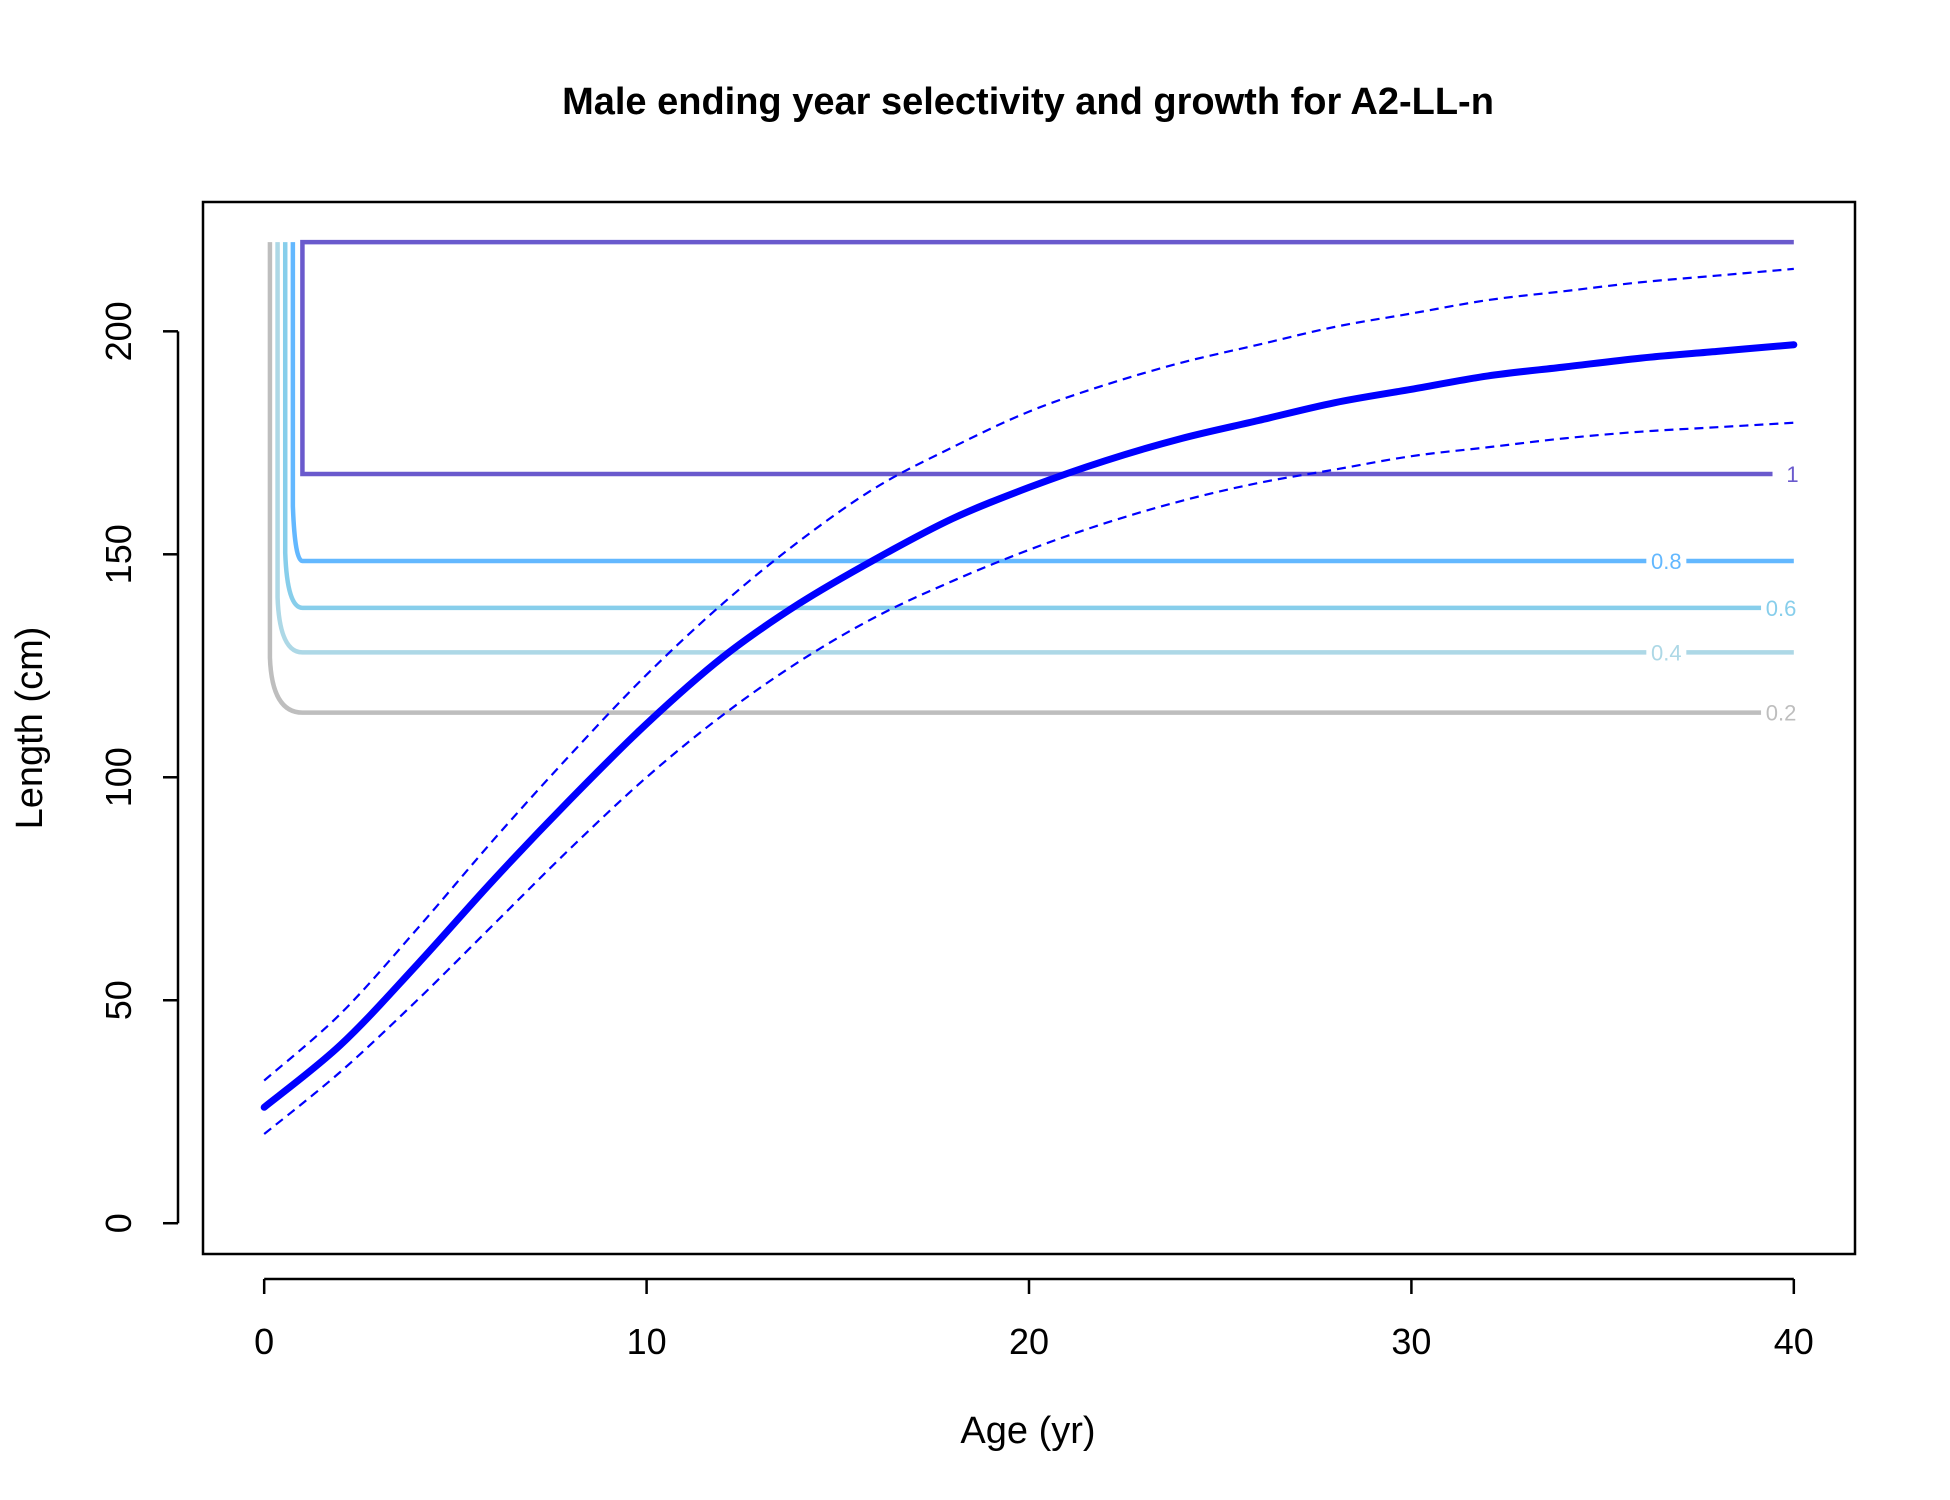  Describe the element at coordinates (118, 777) in the screenshot. I see `y-tick-label-100: 100` at that location.